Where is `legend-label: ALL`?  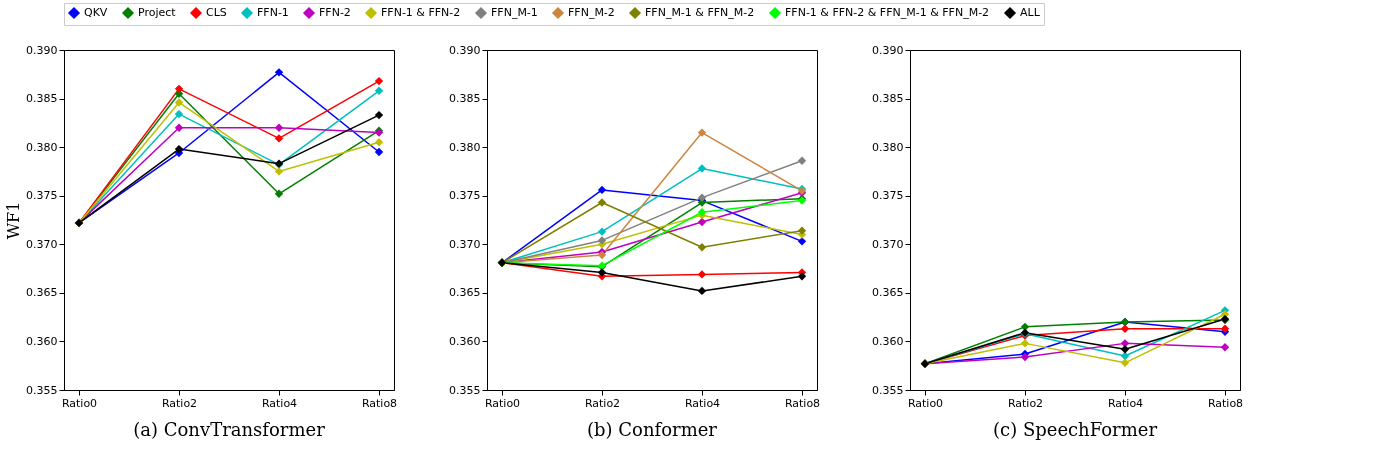 legend-label: ALL is located at coordinates (1030, 12).